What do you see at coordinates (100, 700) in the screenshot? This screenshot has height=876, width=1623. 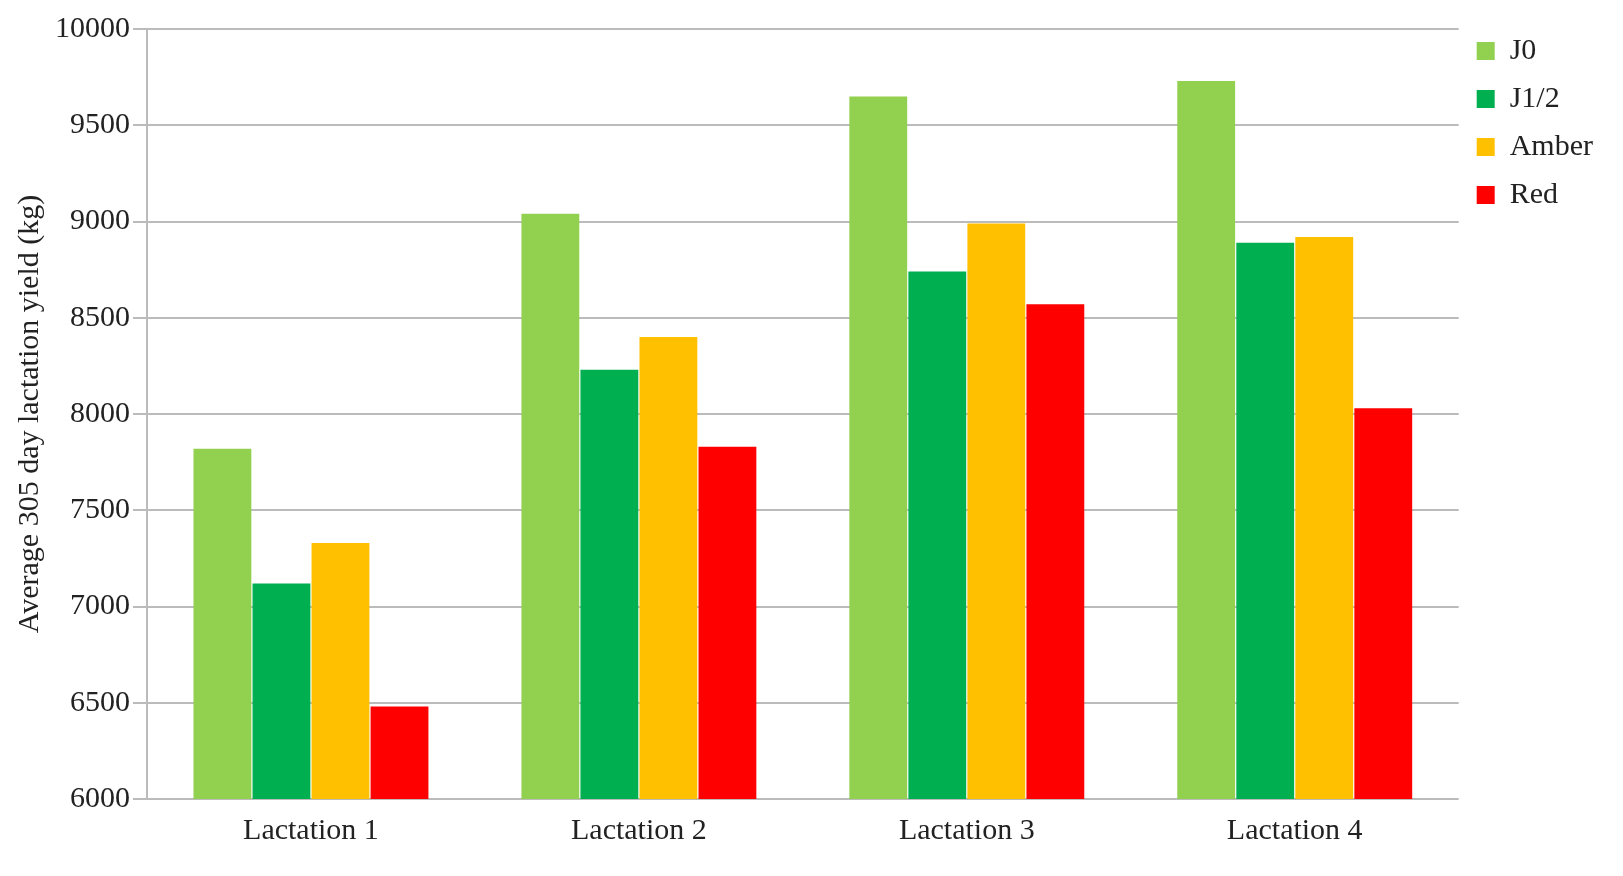 I see `y-tick-label: 6500` at bounding box center [100, 700].